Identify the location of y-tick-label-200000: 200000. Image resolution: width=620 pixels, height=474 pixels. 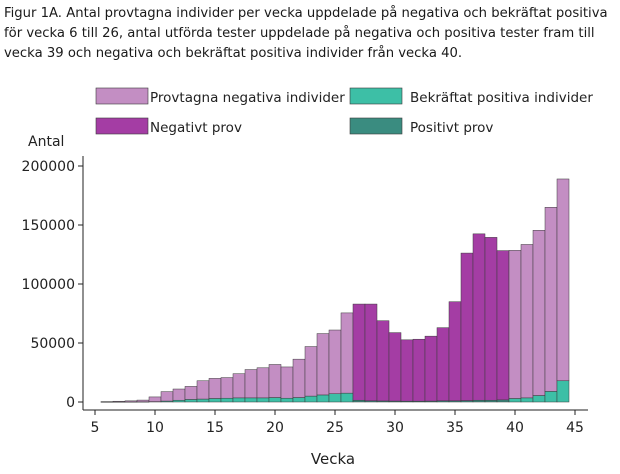
(48, 167).